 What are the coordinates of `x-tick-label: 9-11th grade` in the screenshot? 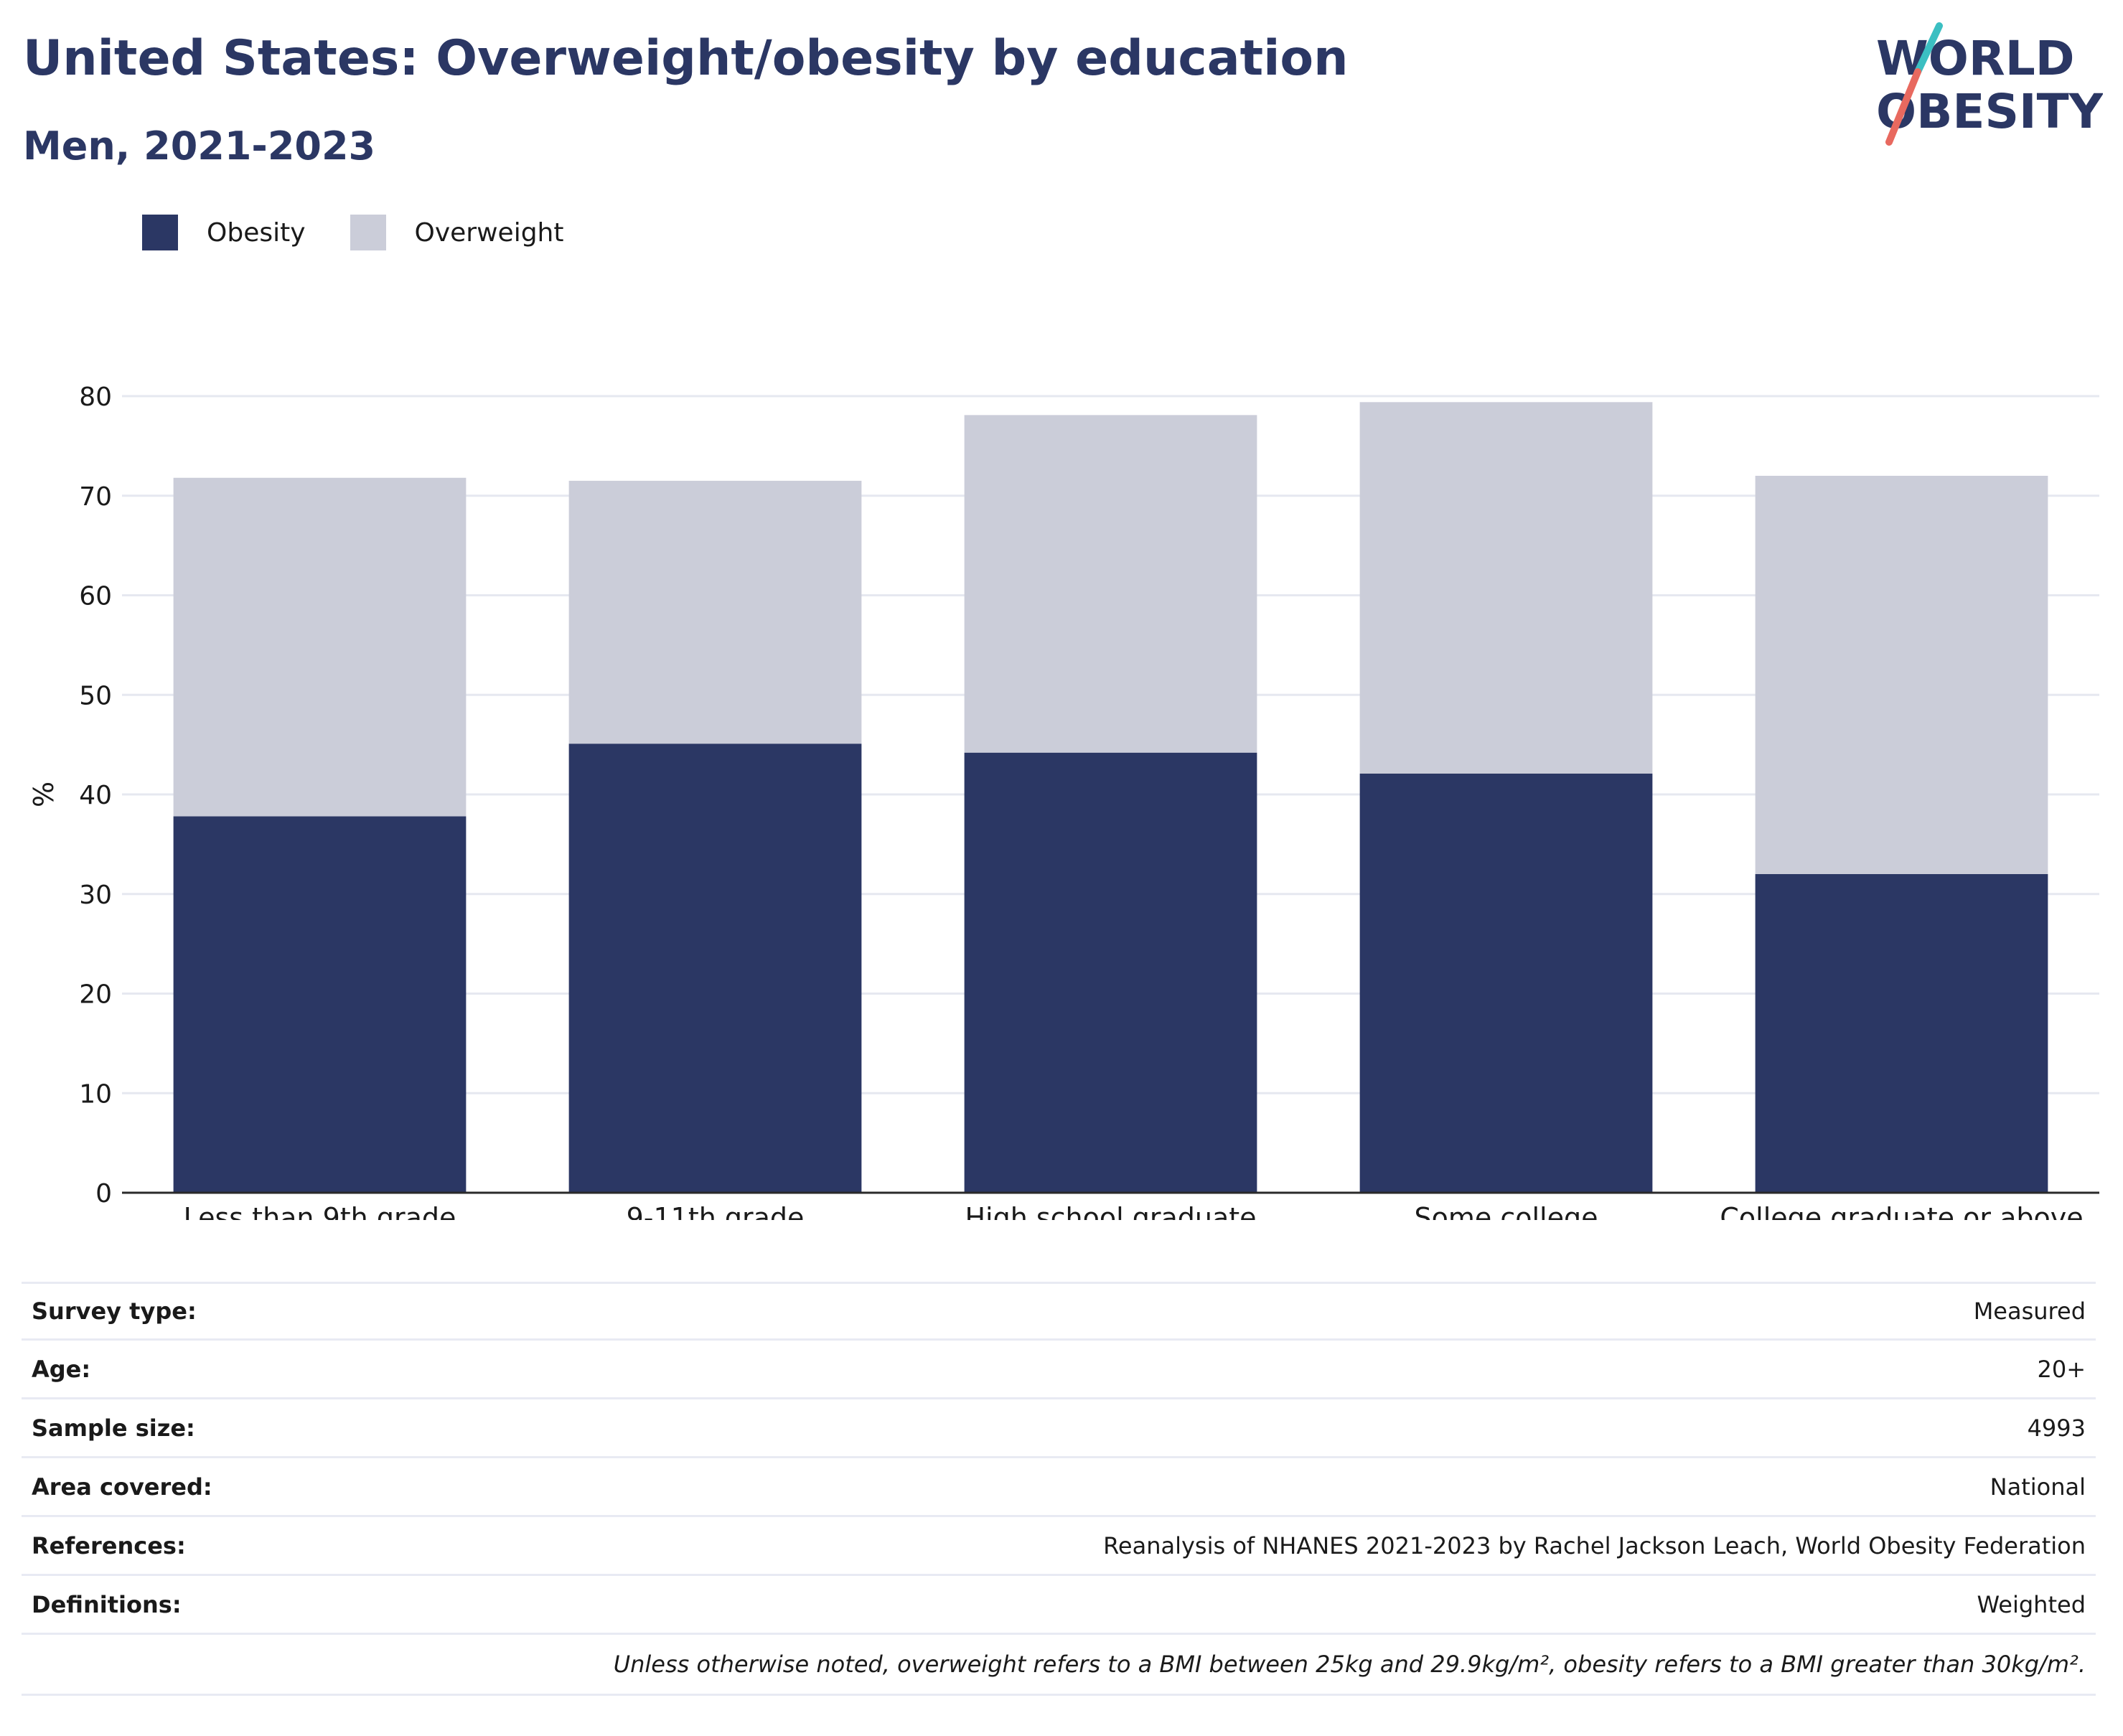 It's located at (716, 1211).